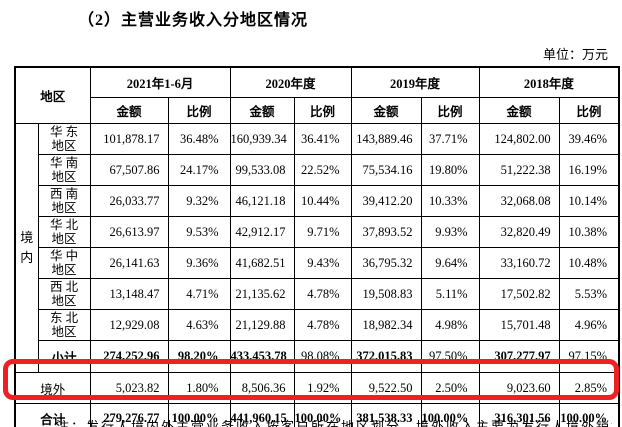  I want to click on clipped-footnote: 注：发行人境内外主营业务收入按客户所在地区划分，境外收入主要为发行人境外销售, so click(334, 423).